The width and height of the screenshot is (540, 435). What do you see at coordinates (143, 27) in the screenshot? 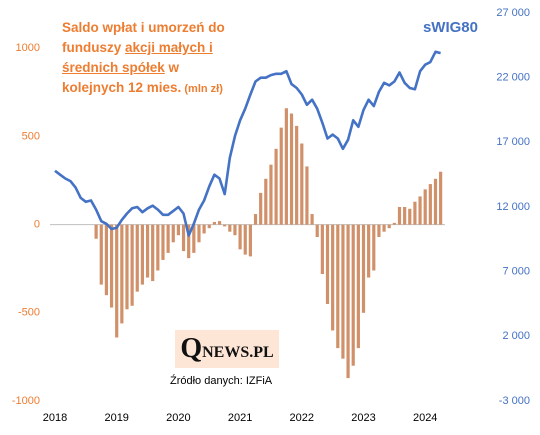
I see `title-part: Saldo wpłat i umorzeń do` at bounding box center [143, 27].